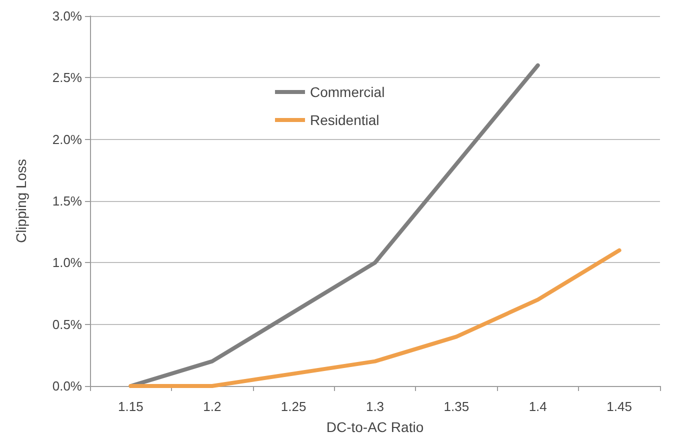  Describe the element at coordinates (67, 78) in the screenshot. I see `y-tick-label: 2.5%` at that location.